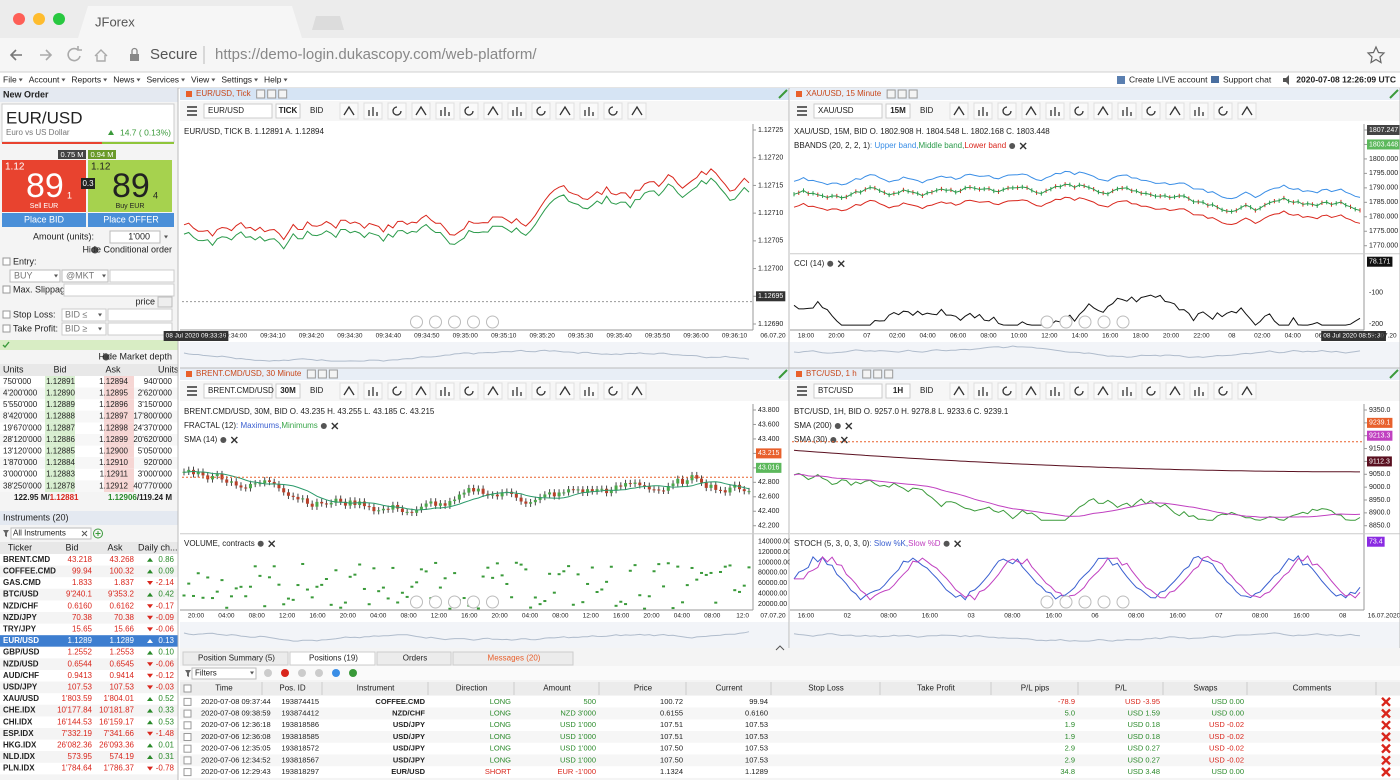 The image size is (1400, 780). Describe the element at coordinates (115, 21) in the screenshot. I see `tab-title: JForex` at that location.